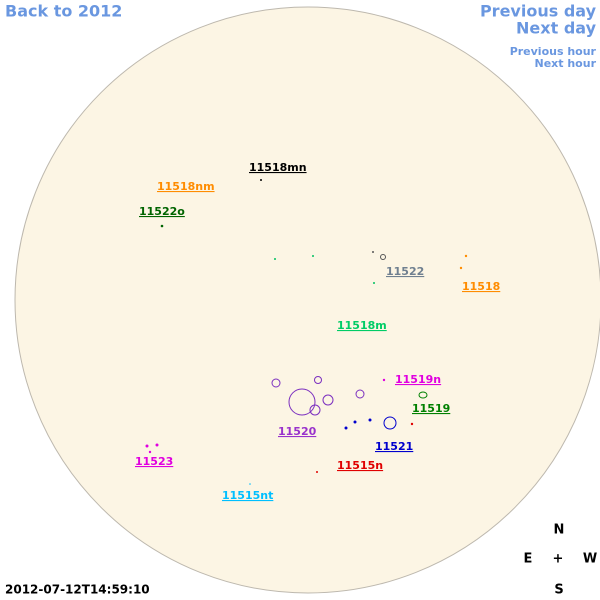 The height and width of the screenshot is (600, 600). What do you see at coordinates (297, 431) in the screenshot?
I see `region-label: 11520` at bounding box center [297, 431].